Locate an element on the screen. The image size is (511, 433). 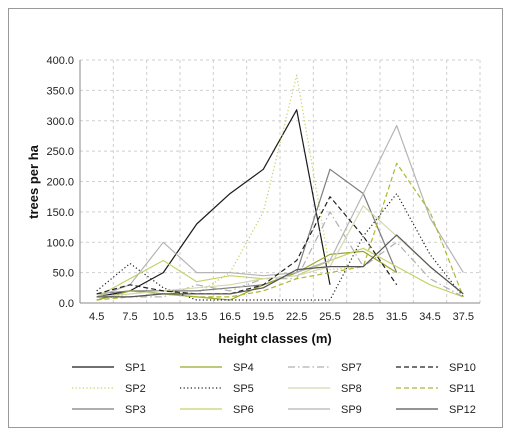
legend-label-sp12: SP12 is located at coordinates (462, 410).